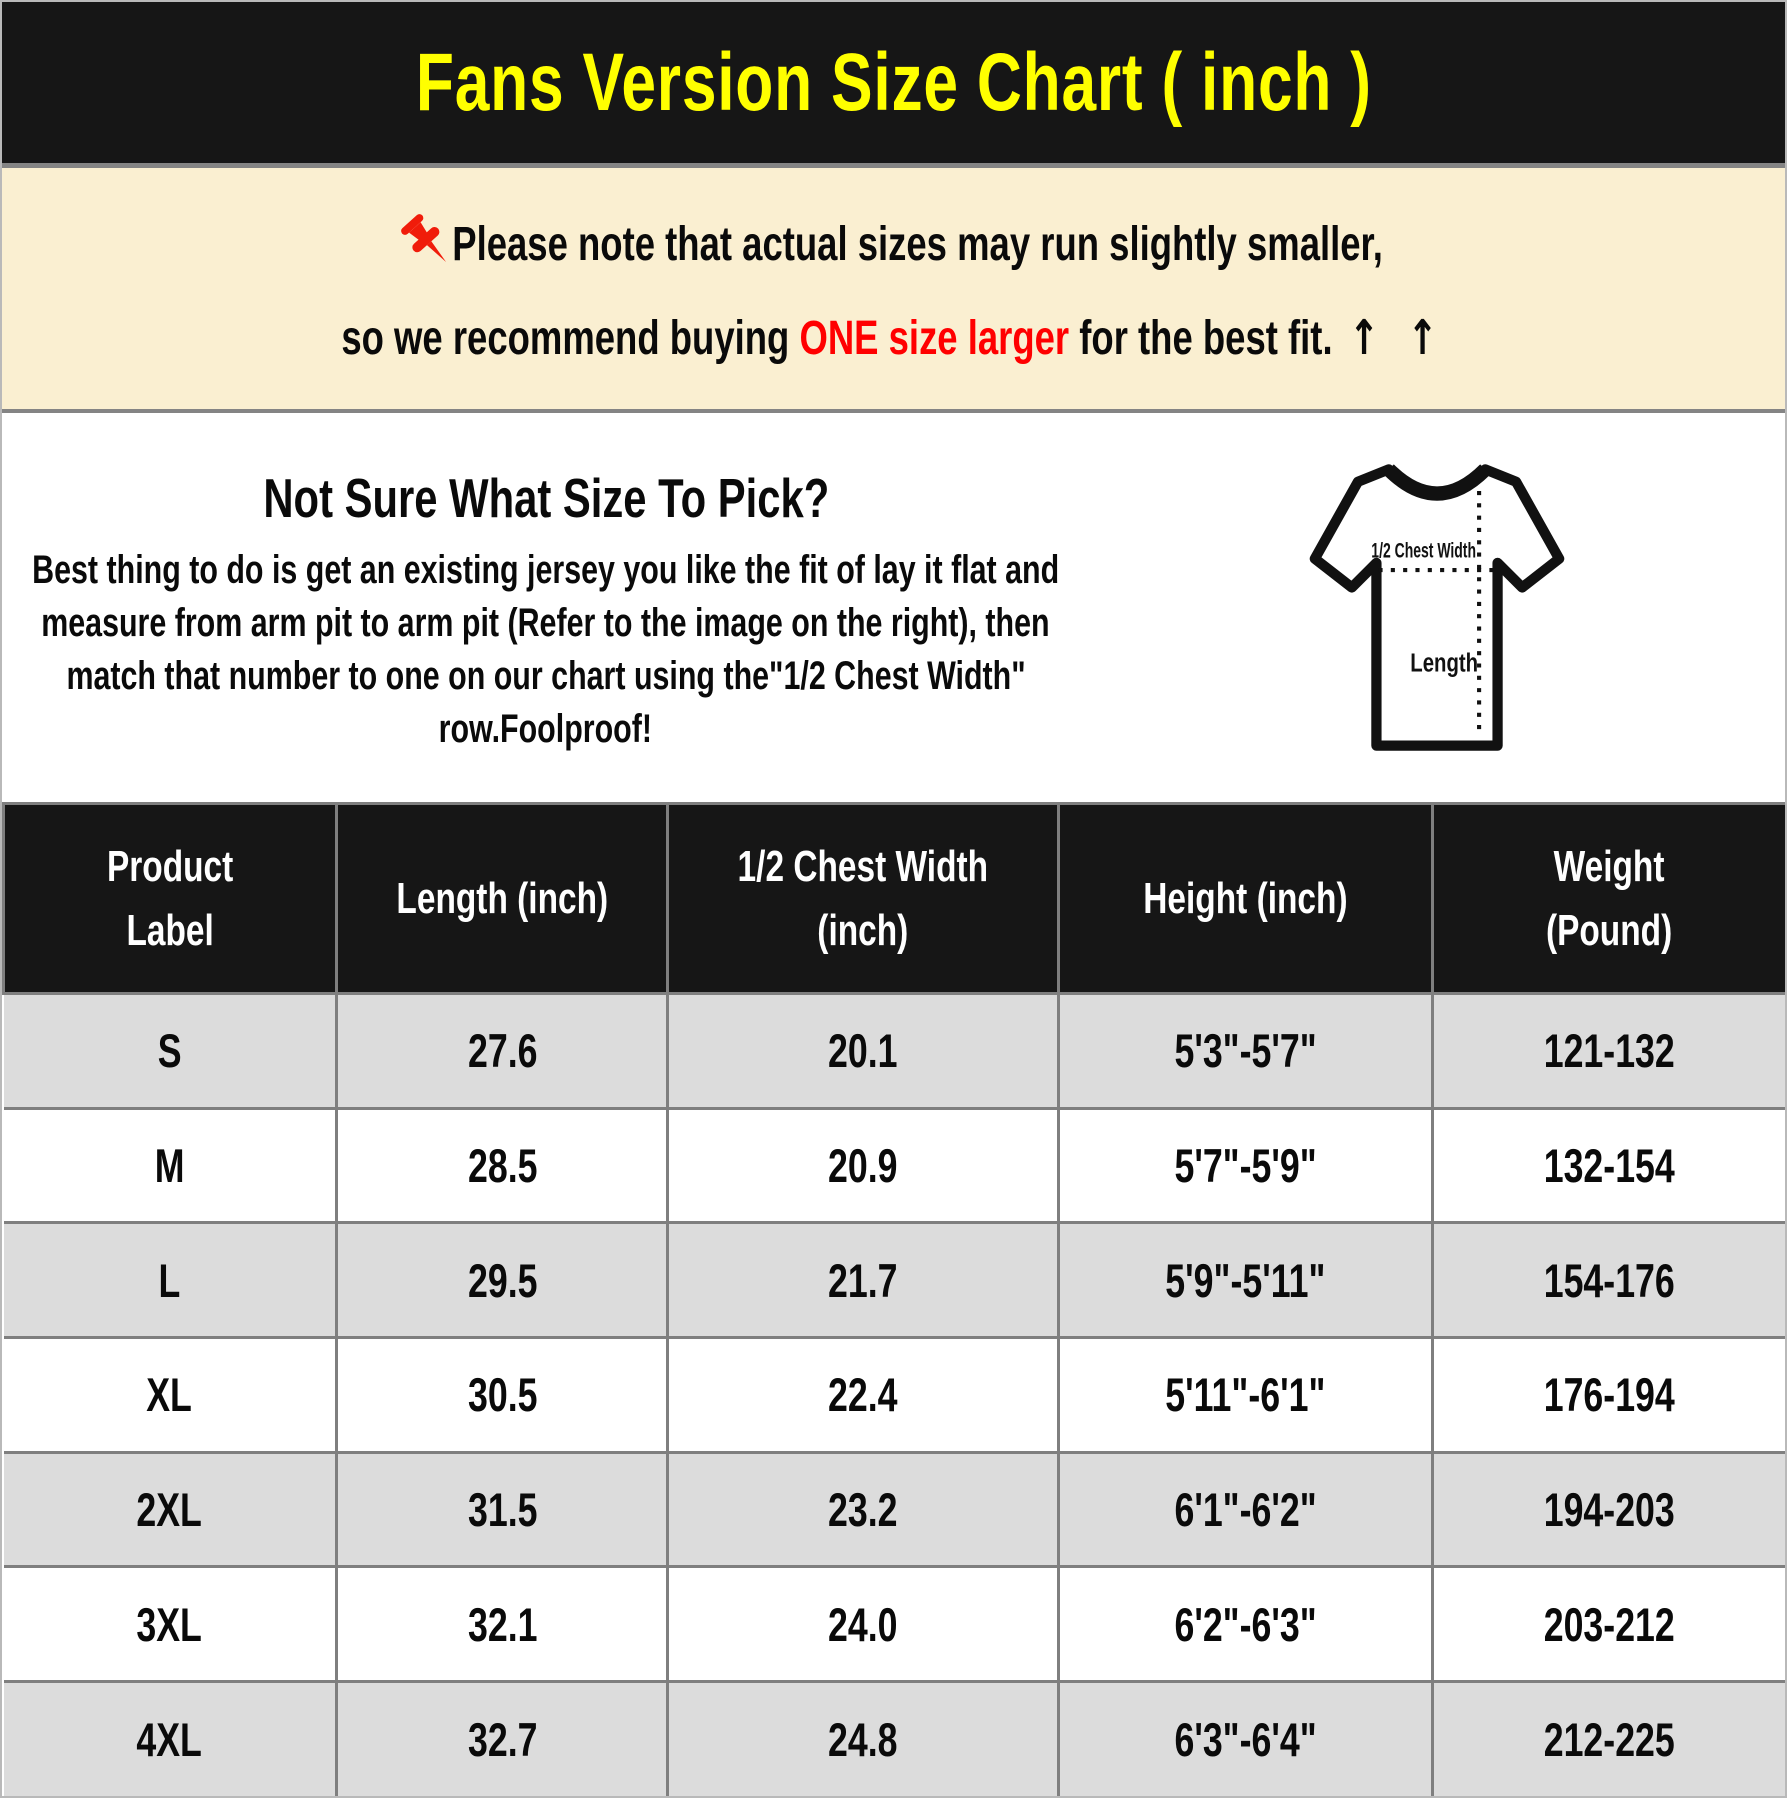 The width and height of the screenshot is (1787, 1798). What do you see at coordinates (502, 1624) in the screenshot?
I see `cell-length: 32.1` at bounding box center [502, 1624].